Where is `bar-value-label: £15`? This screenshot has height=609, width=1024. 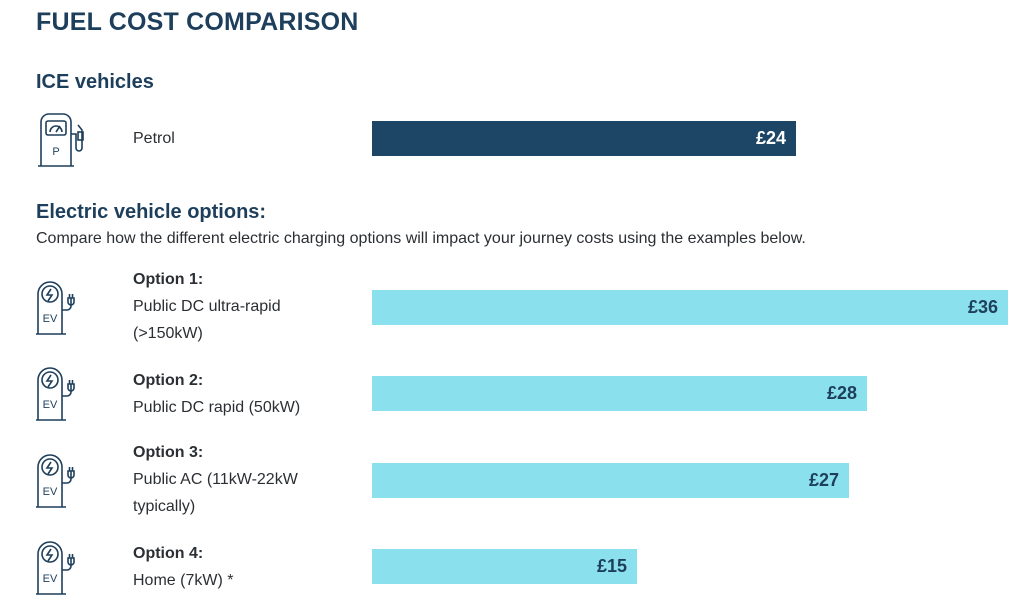 bar-value-label: £15 is located at coordinates (611, 566).